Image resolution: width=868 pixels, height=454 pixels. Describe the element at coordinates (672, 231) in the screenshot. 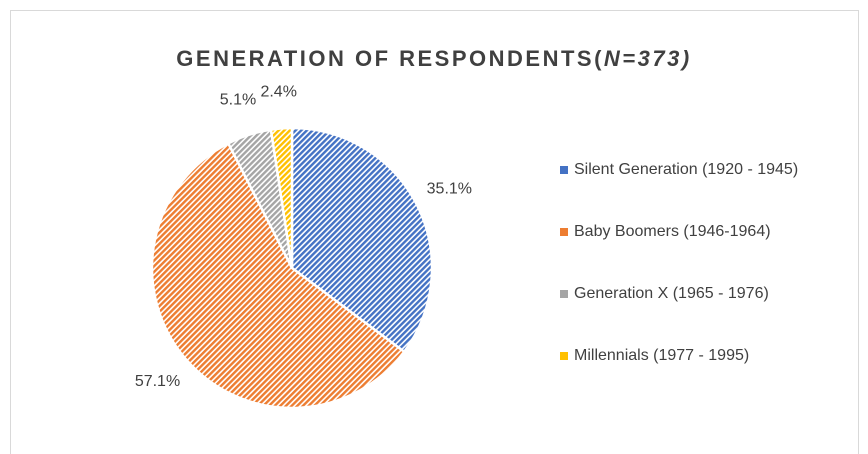

I see `legend-label: Baby Boomers (1946-1964)` at that location.